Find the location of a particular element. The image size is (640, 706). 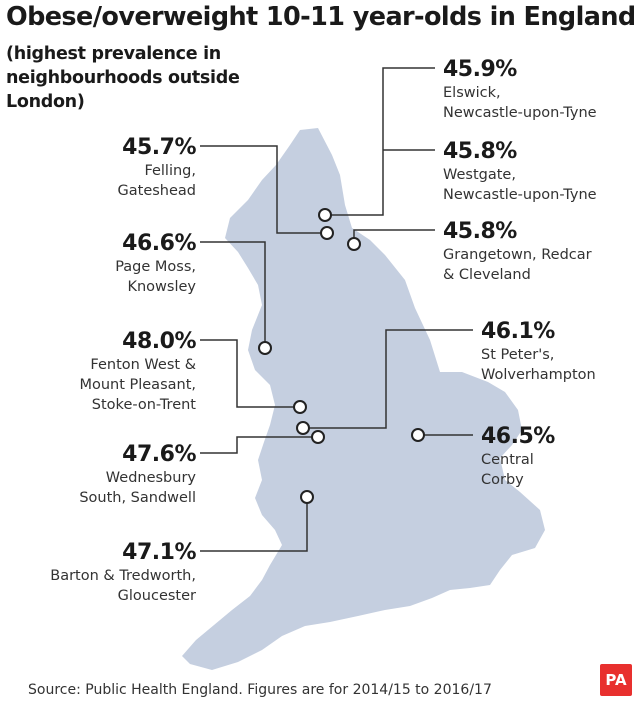

label-felling: 45.7% Felling, Gateshead is located at coordinates (157, 168).